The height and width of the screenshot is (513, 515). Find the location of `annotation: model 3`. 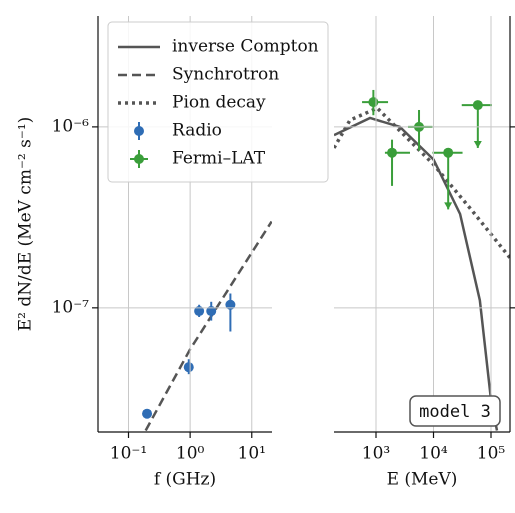

annotation: model 3 is located at coordinates (455, 412).